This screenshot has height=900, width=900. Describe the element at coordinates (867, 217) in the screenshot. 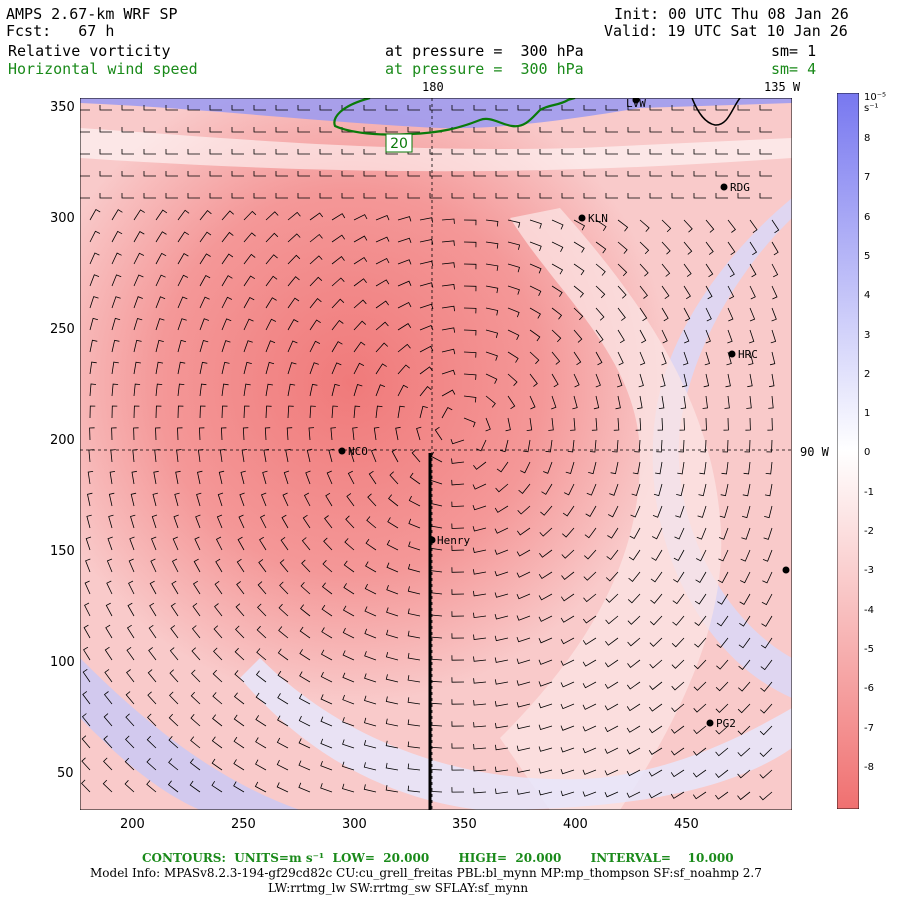

I see `colorbar-label: 6` at that location.